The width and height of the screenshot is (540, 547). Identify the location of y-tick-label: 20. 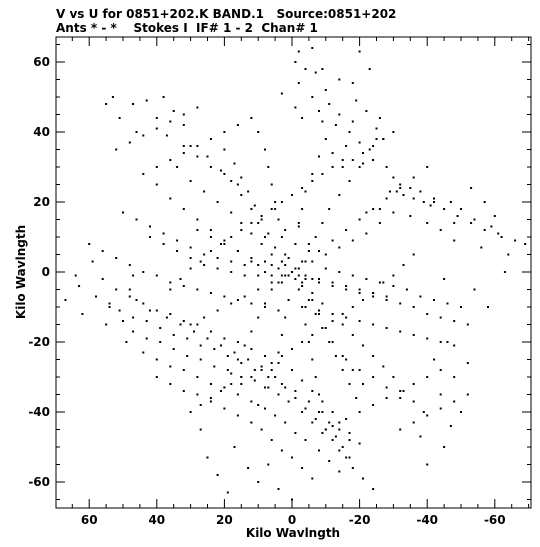
(41, 202).